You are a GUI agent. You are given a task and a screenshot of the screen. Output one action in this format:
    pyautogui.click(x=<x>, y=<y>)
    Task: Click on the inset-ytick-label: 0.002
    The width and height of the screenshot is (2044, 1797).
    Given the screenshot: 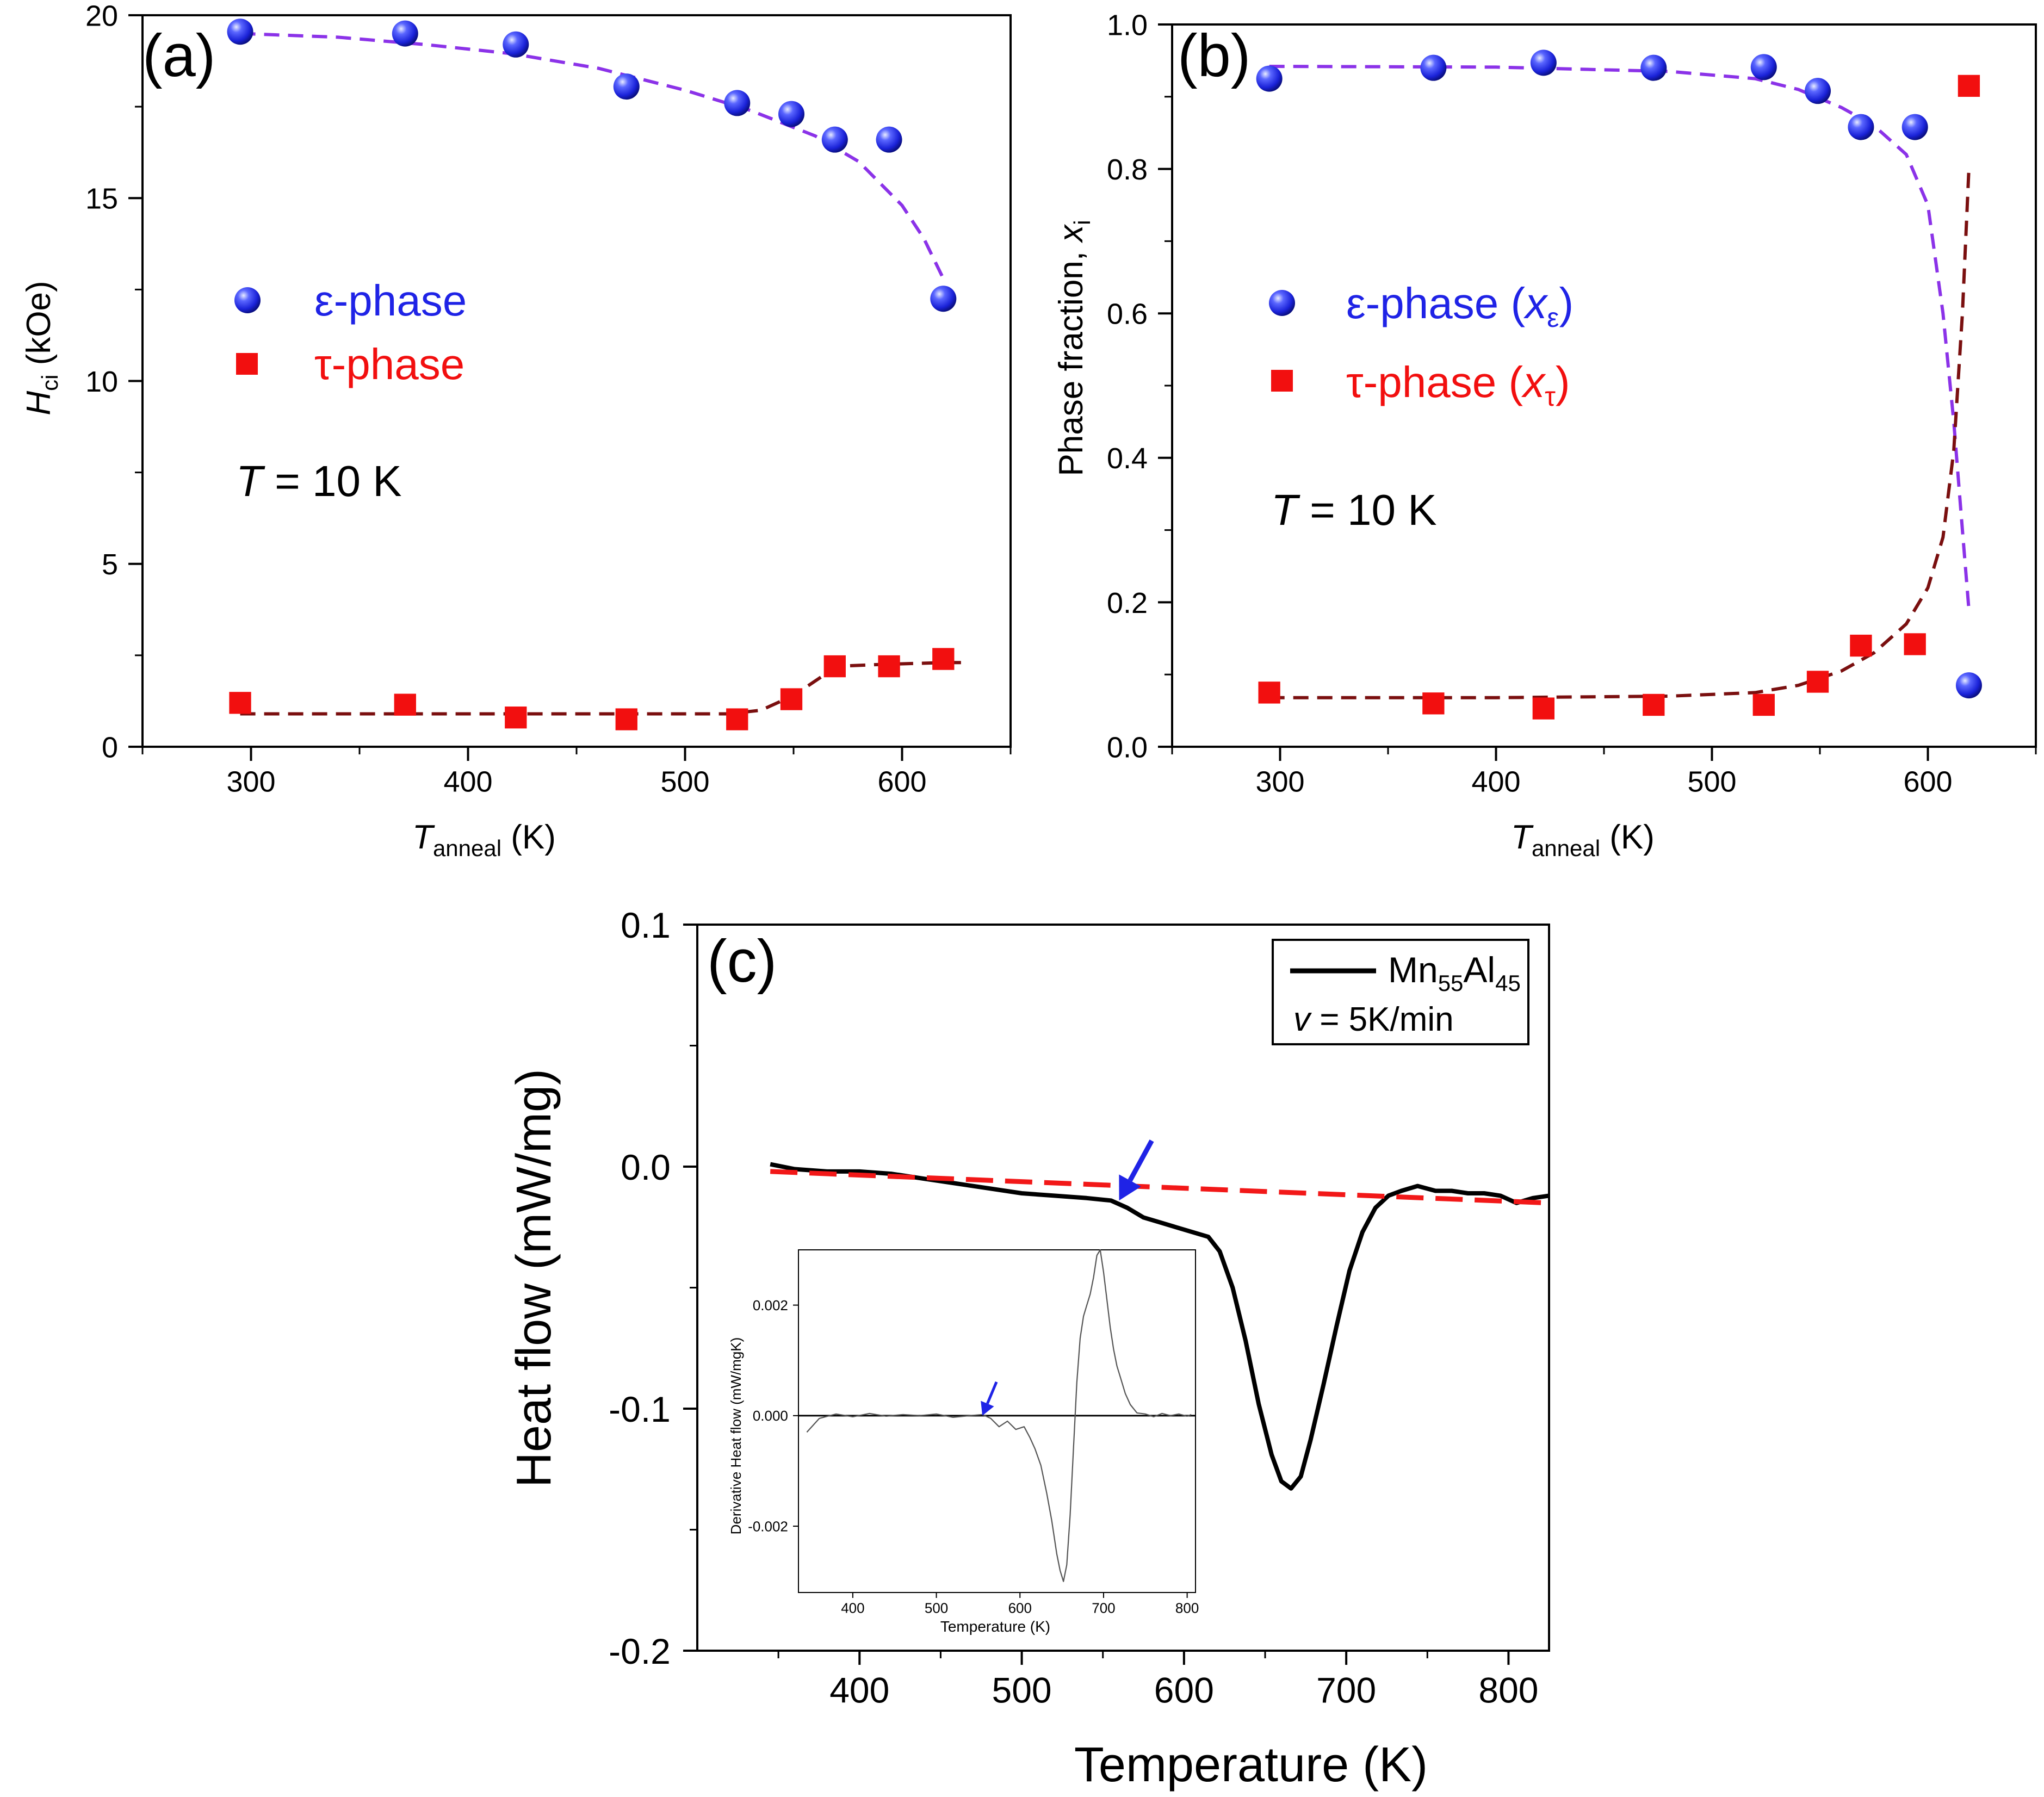 What is the action you would take?
    pyautogui.click(x=770, y=1305)
    